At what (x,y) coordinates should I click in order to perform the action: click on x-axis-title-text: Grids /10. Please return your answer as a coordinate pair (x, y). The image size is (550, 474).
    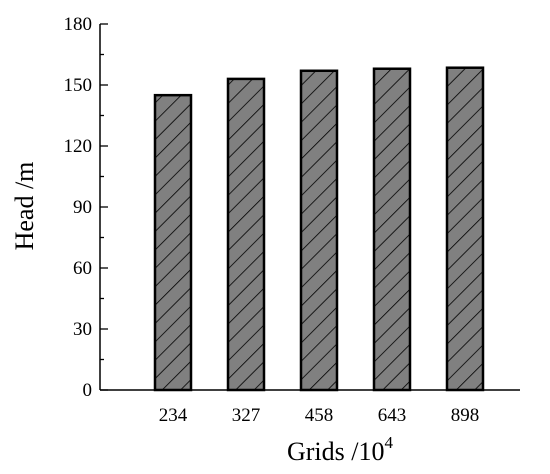
    Looking at the image, I should click on (336, 451).